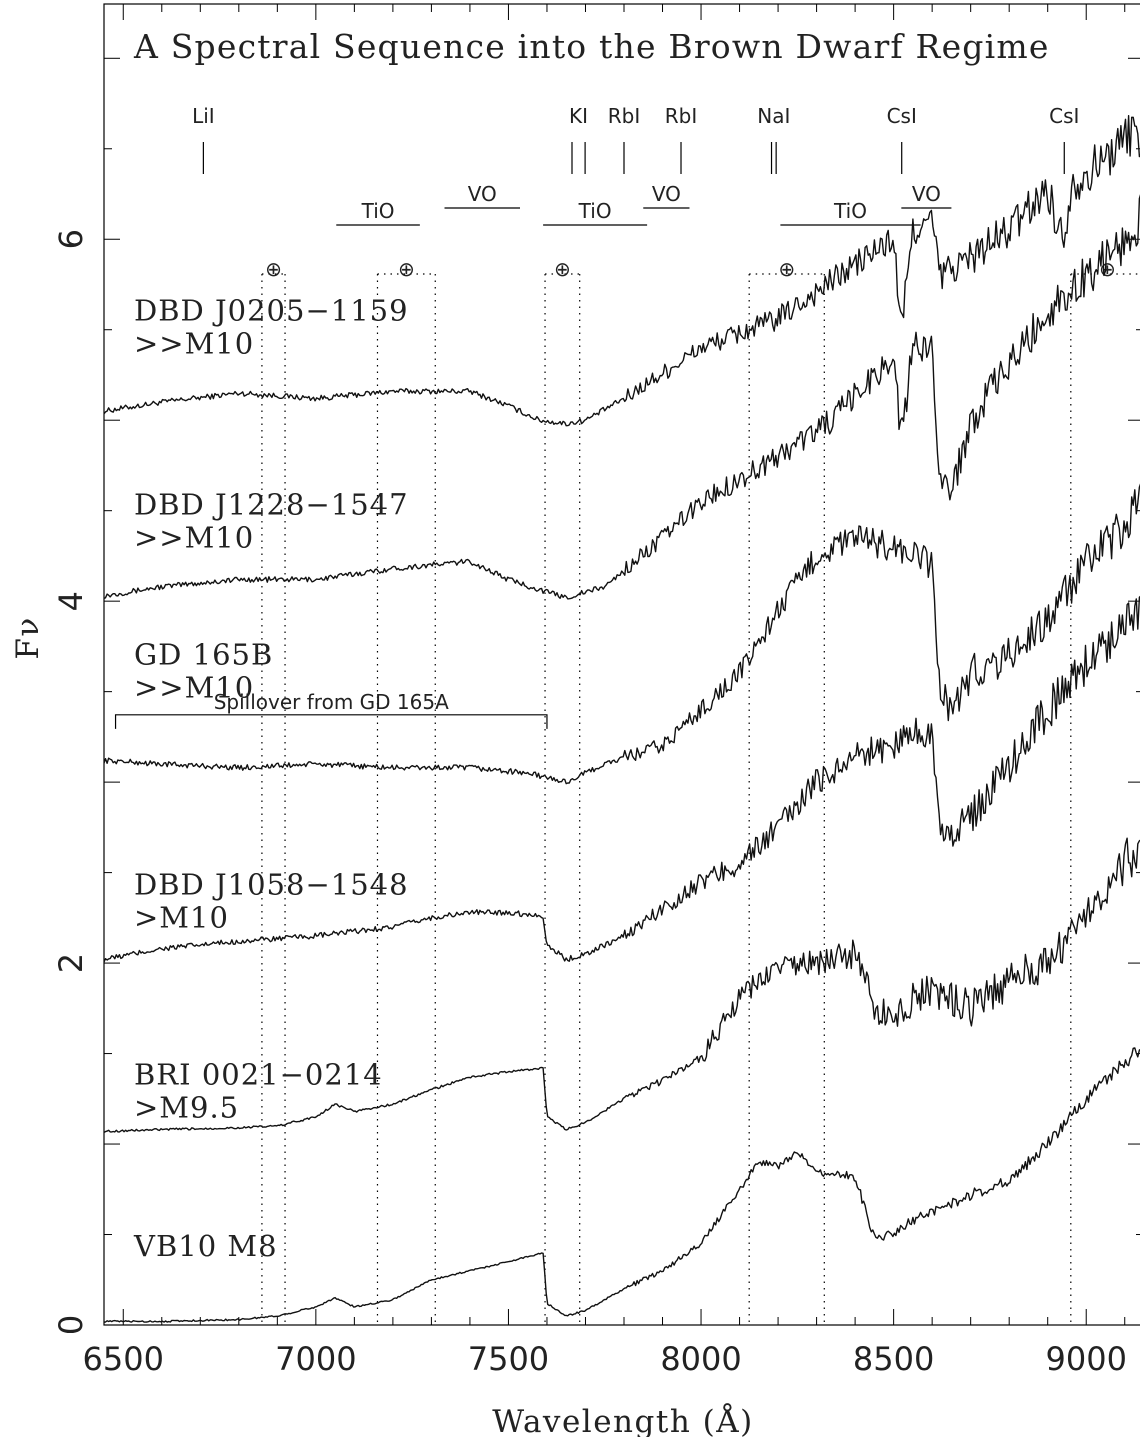  Describe the element at coordinates (181, 917) in the screenshot. I see `spectral-type-label: >M10` at that location.